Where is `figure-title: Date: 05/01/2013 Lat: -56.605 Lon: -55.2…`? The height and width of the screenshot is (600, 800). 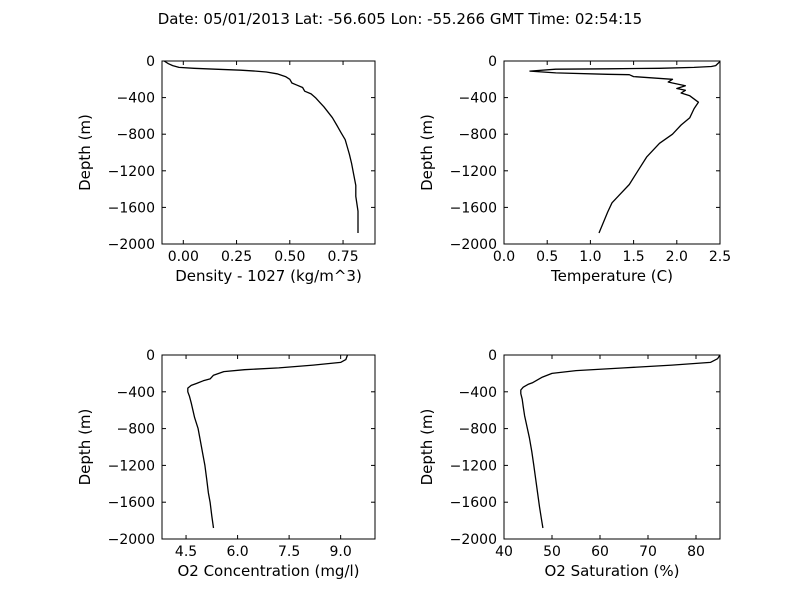 figure-title: Date: 05/01/2013 Lat: -56.605 Lon: -55.2… is located at coordinates (400, 19).